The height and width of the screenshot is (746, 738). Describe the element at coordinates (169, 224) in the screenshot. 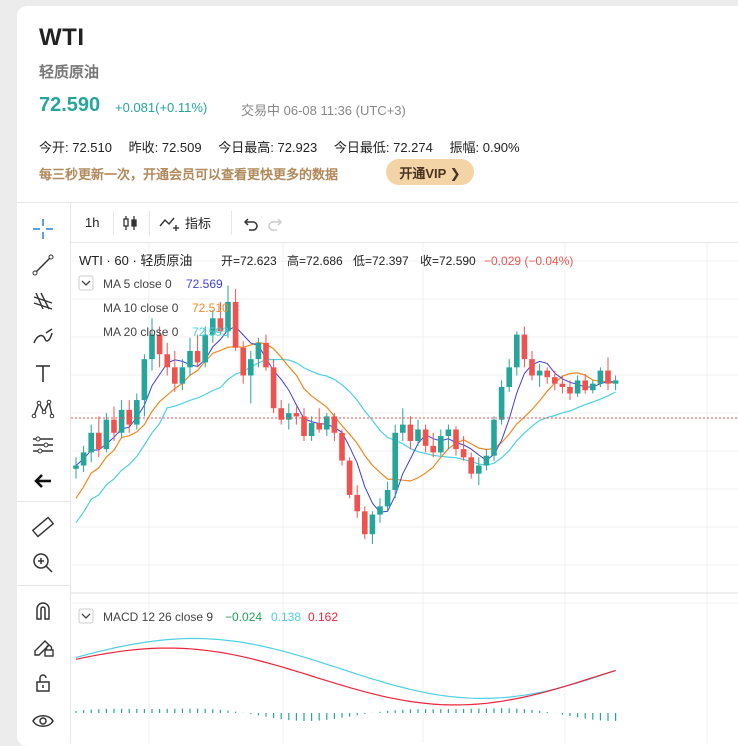

I see `indicators-icon` at that location.